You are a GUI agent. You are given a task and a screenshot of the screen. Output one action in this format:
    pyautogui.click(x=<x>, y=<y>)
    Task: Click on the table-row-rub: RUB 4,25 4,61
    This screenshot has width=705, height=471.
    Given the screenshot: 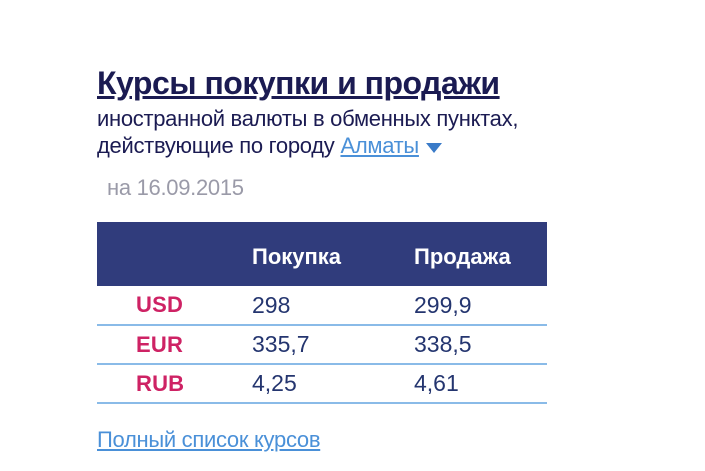 What is the action you would take?
    pyautogui.click(x=322, y=384)
    